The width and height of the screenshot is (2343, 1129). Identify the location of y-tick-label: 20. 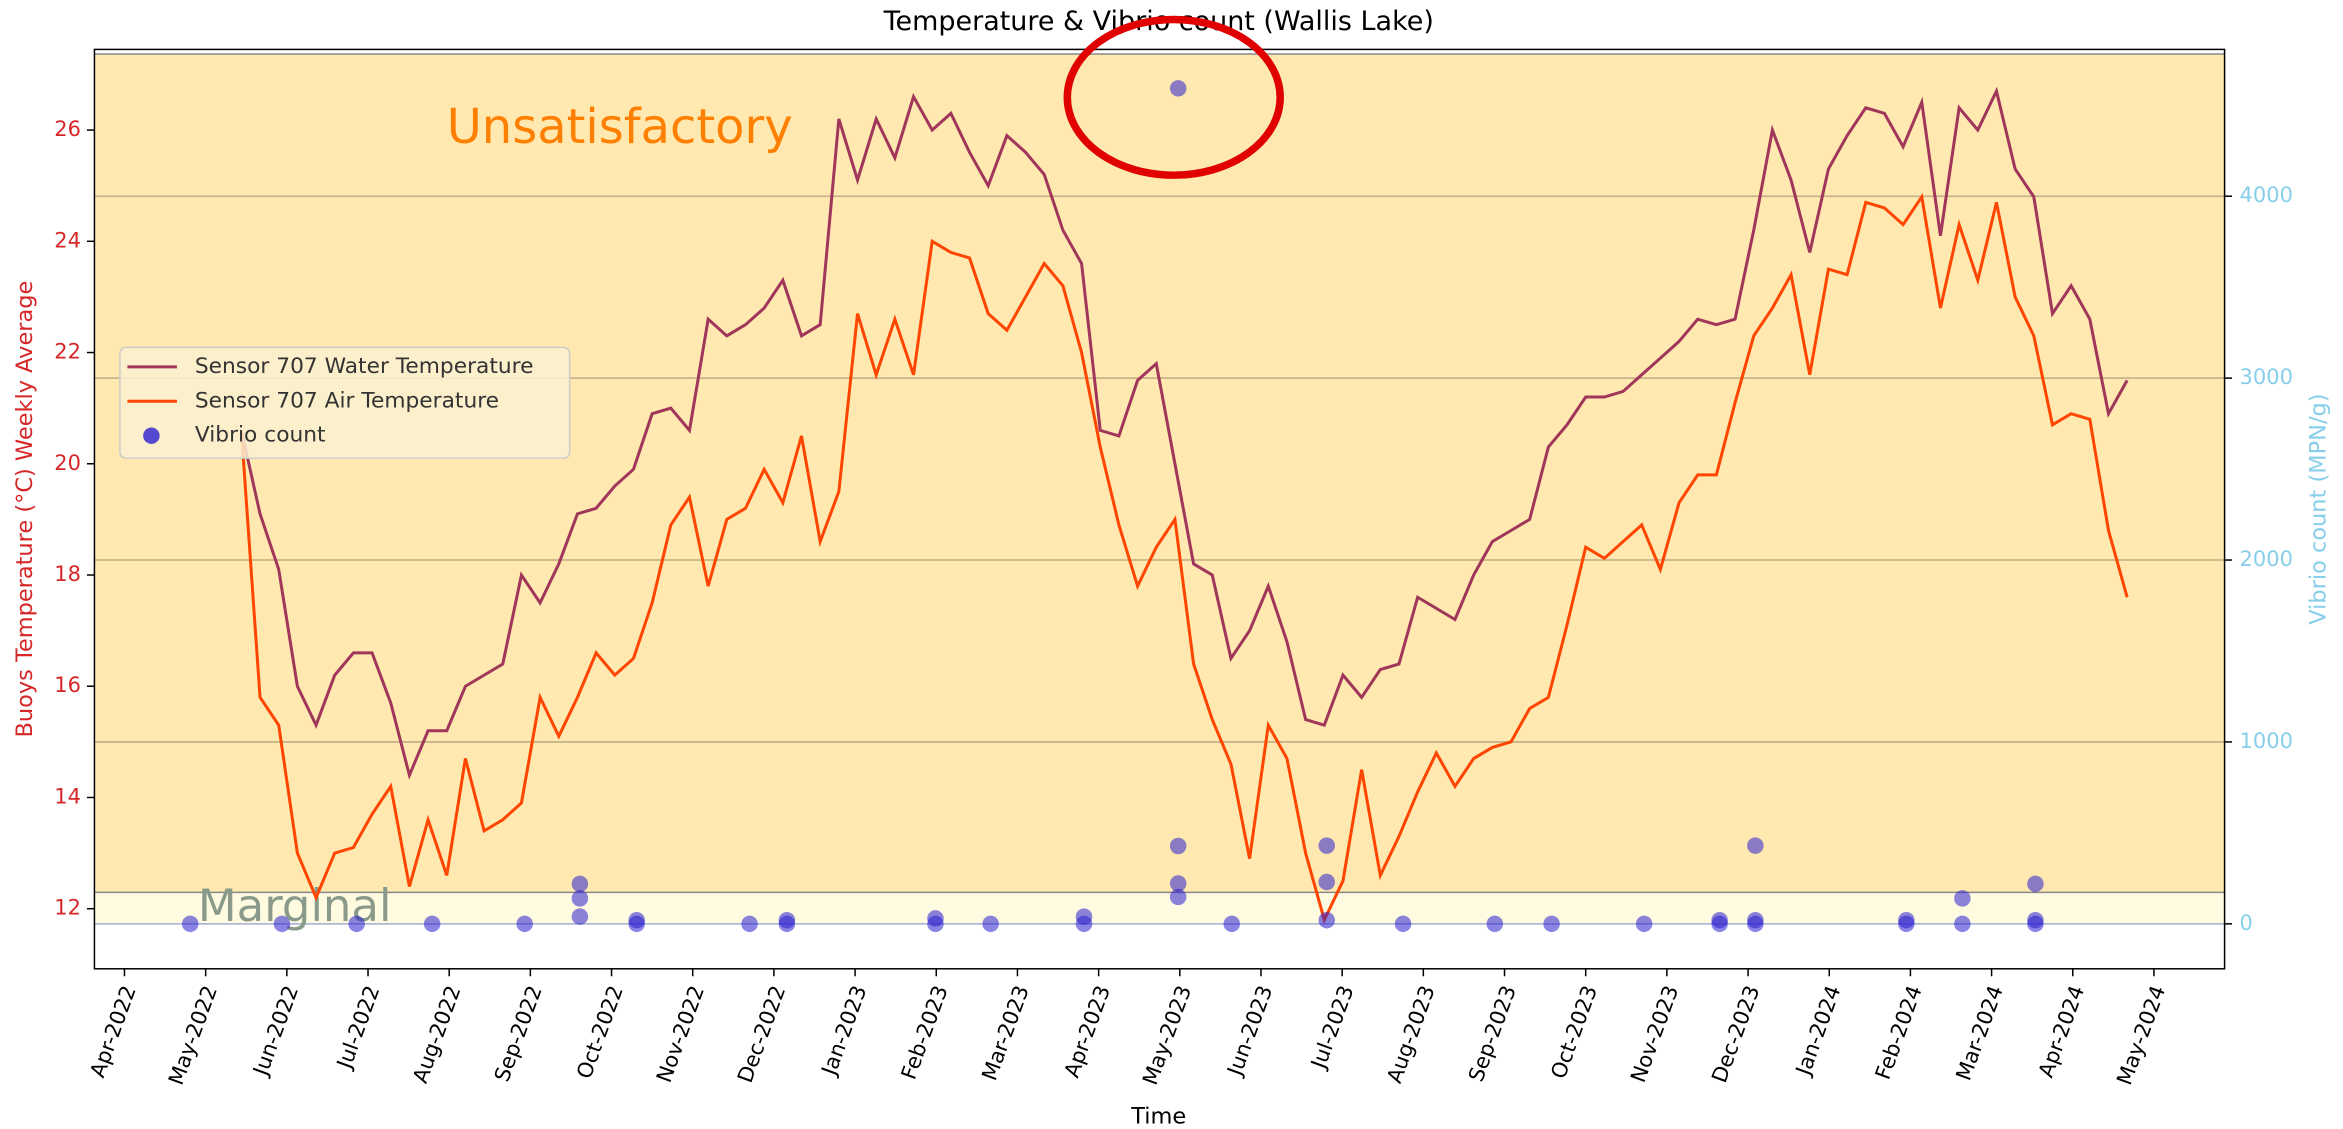
(67, 463).